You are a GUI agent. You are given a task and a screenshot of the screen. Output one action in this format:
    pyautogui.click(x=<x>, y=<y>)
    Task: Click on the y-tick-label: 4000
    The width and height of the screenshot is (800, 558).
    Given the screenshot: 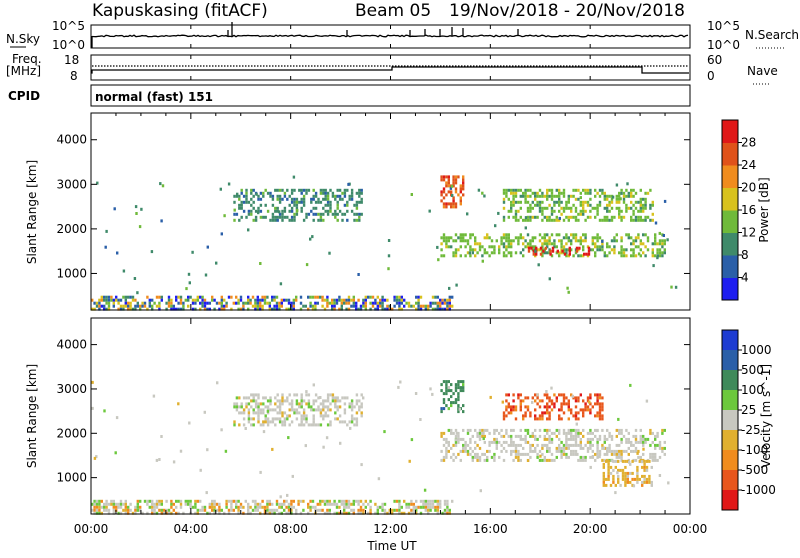 What is the action you would take?
    pyautogui.click(x=71, y=345)
    